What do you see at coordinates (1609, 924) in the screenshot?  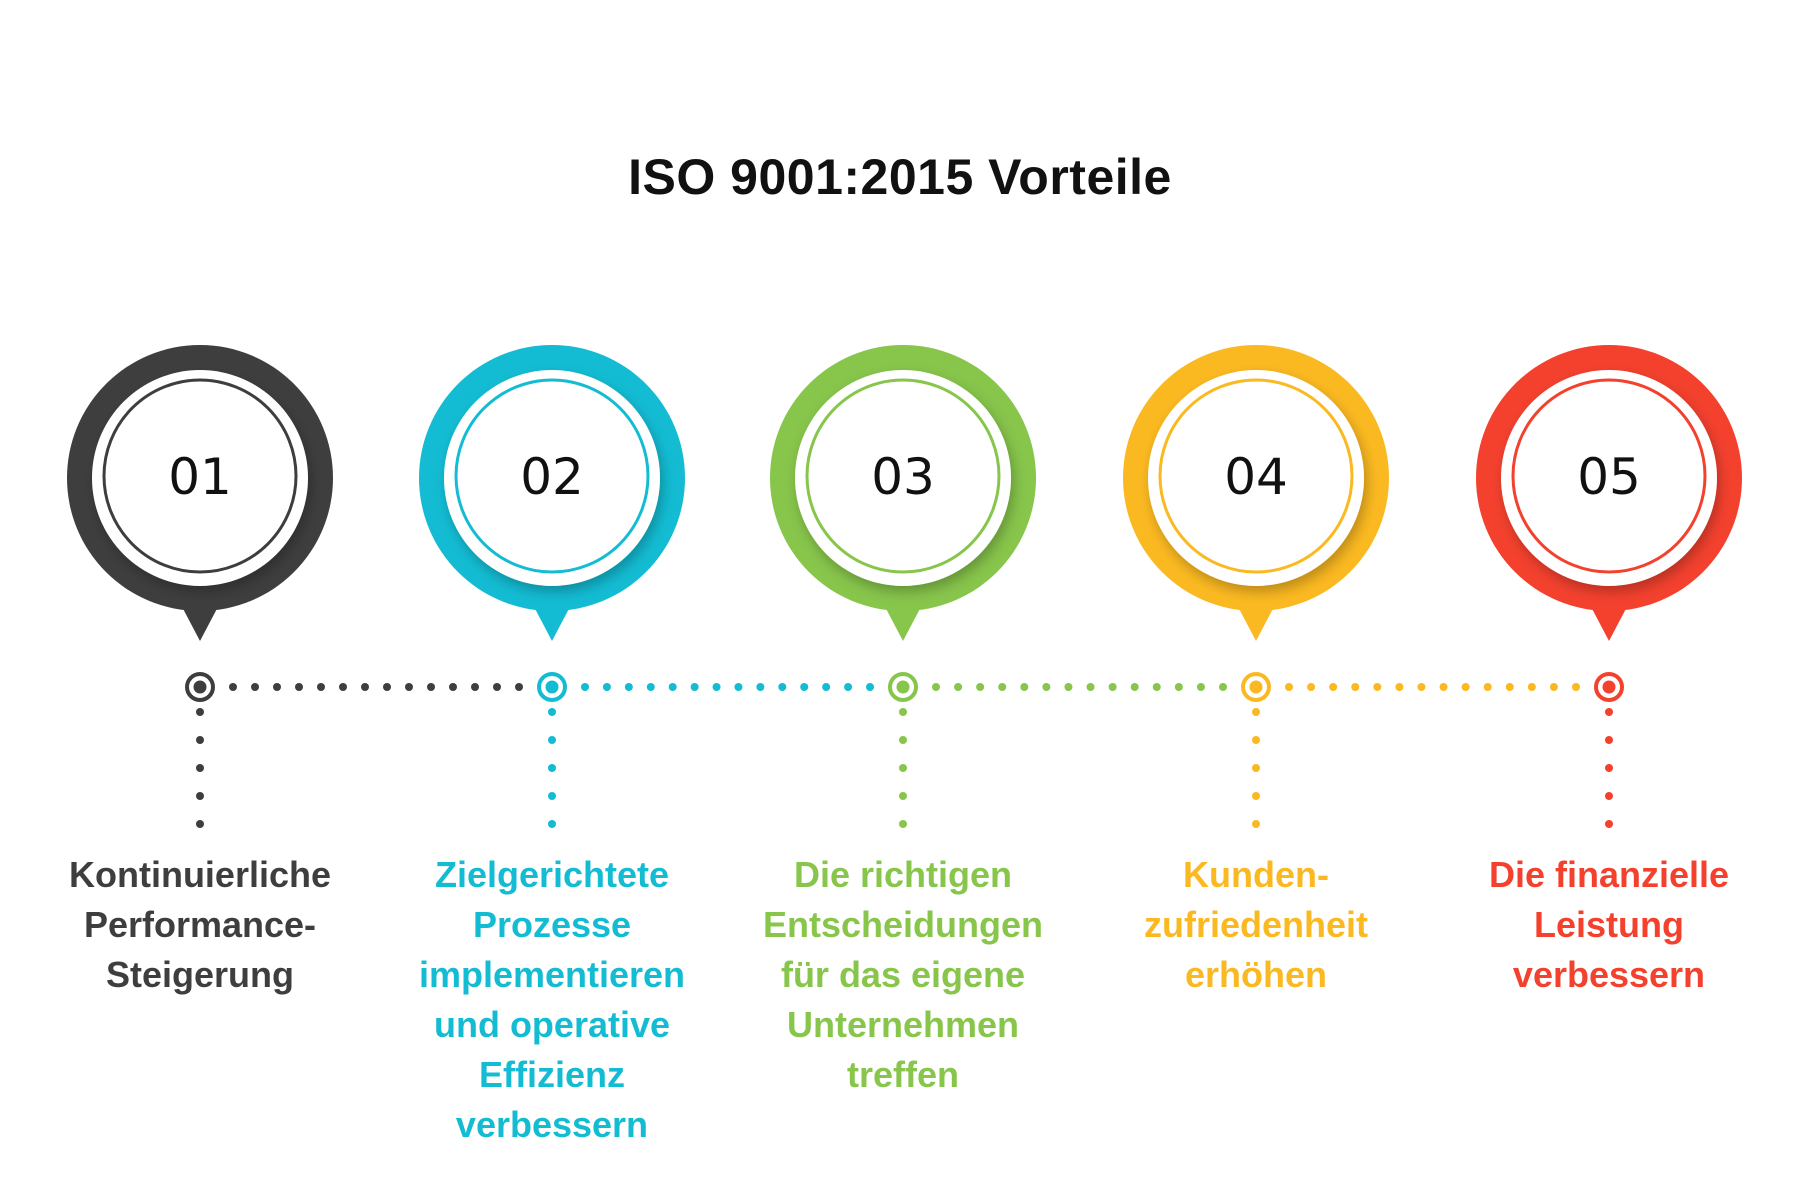 I see `step-label: Die finanzielle Leistung verbessern` at bounding box center [1609, 924].